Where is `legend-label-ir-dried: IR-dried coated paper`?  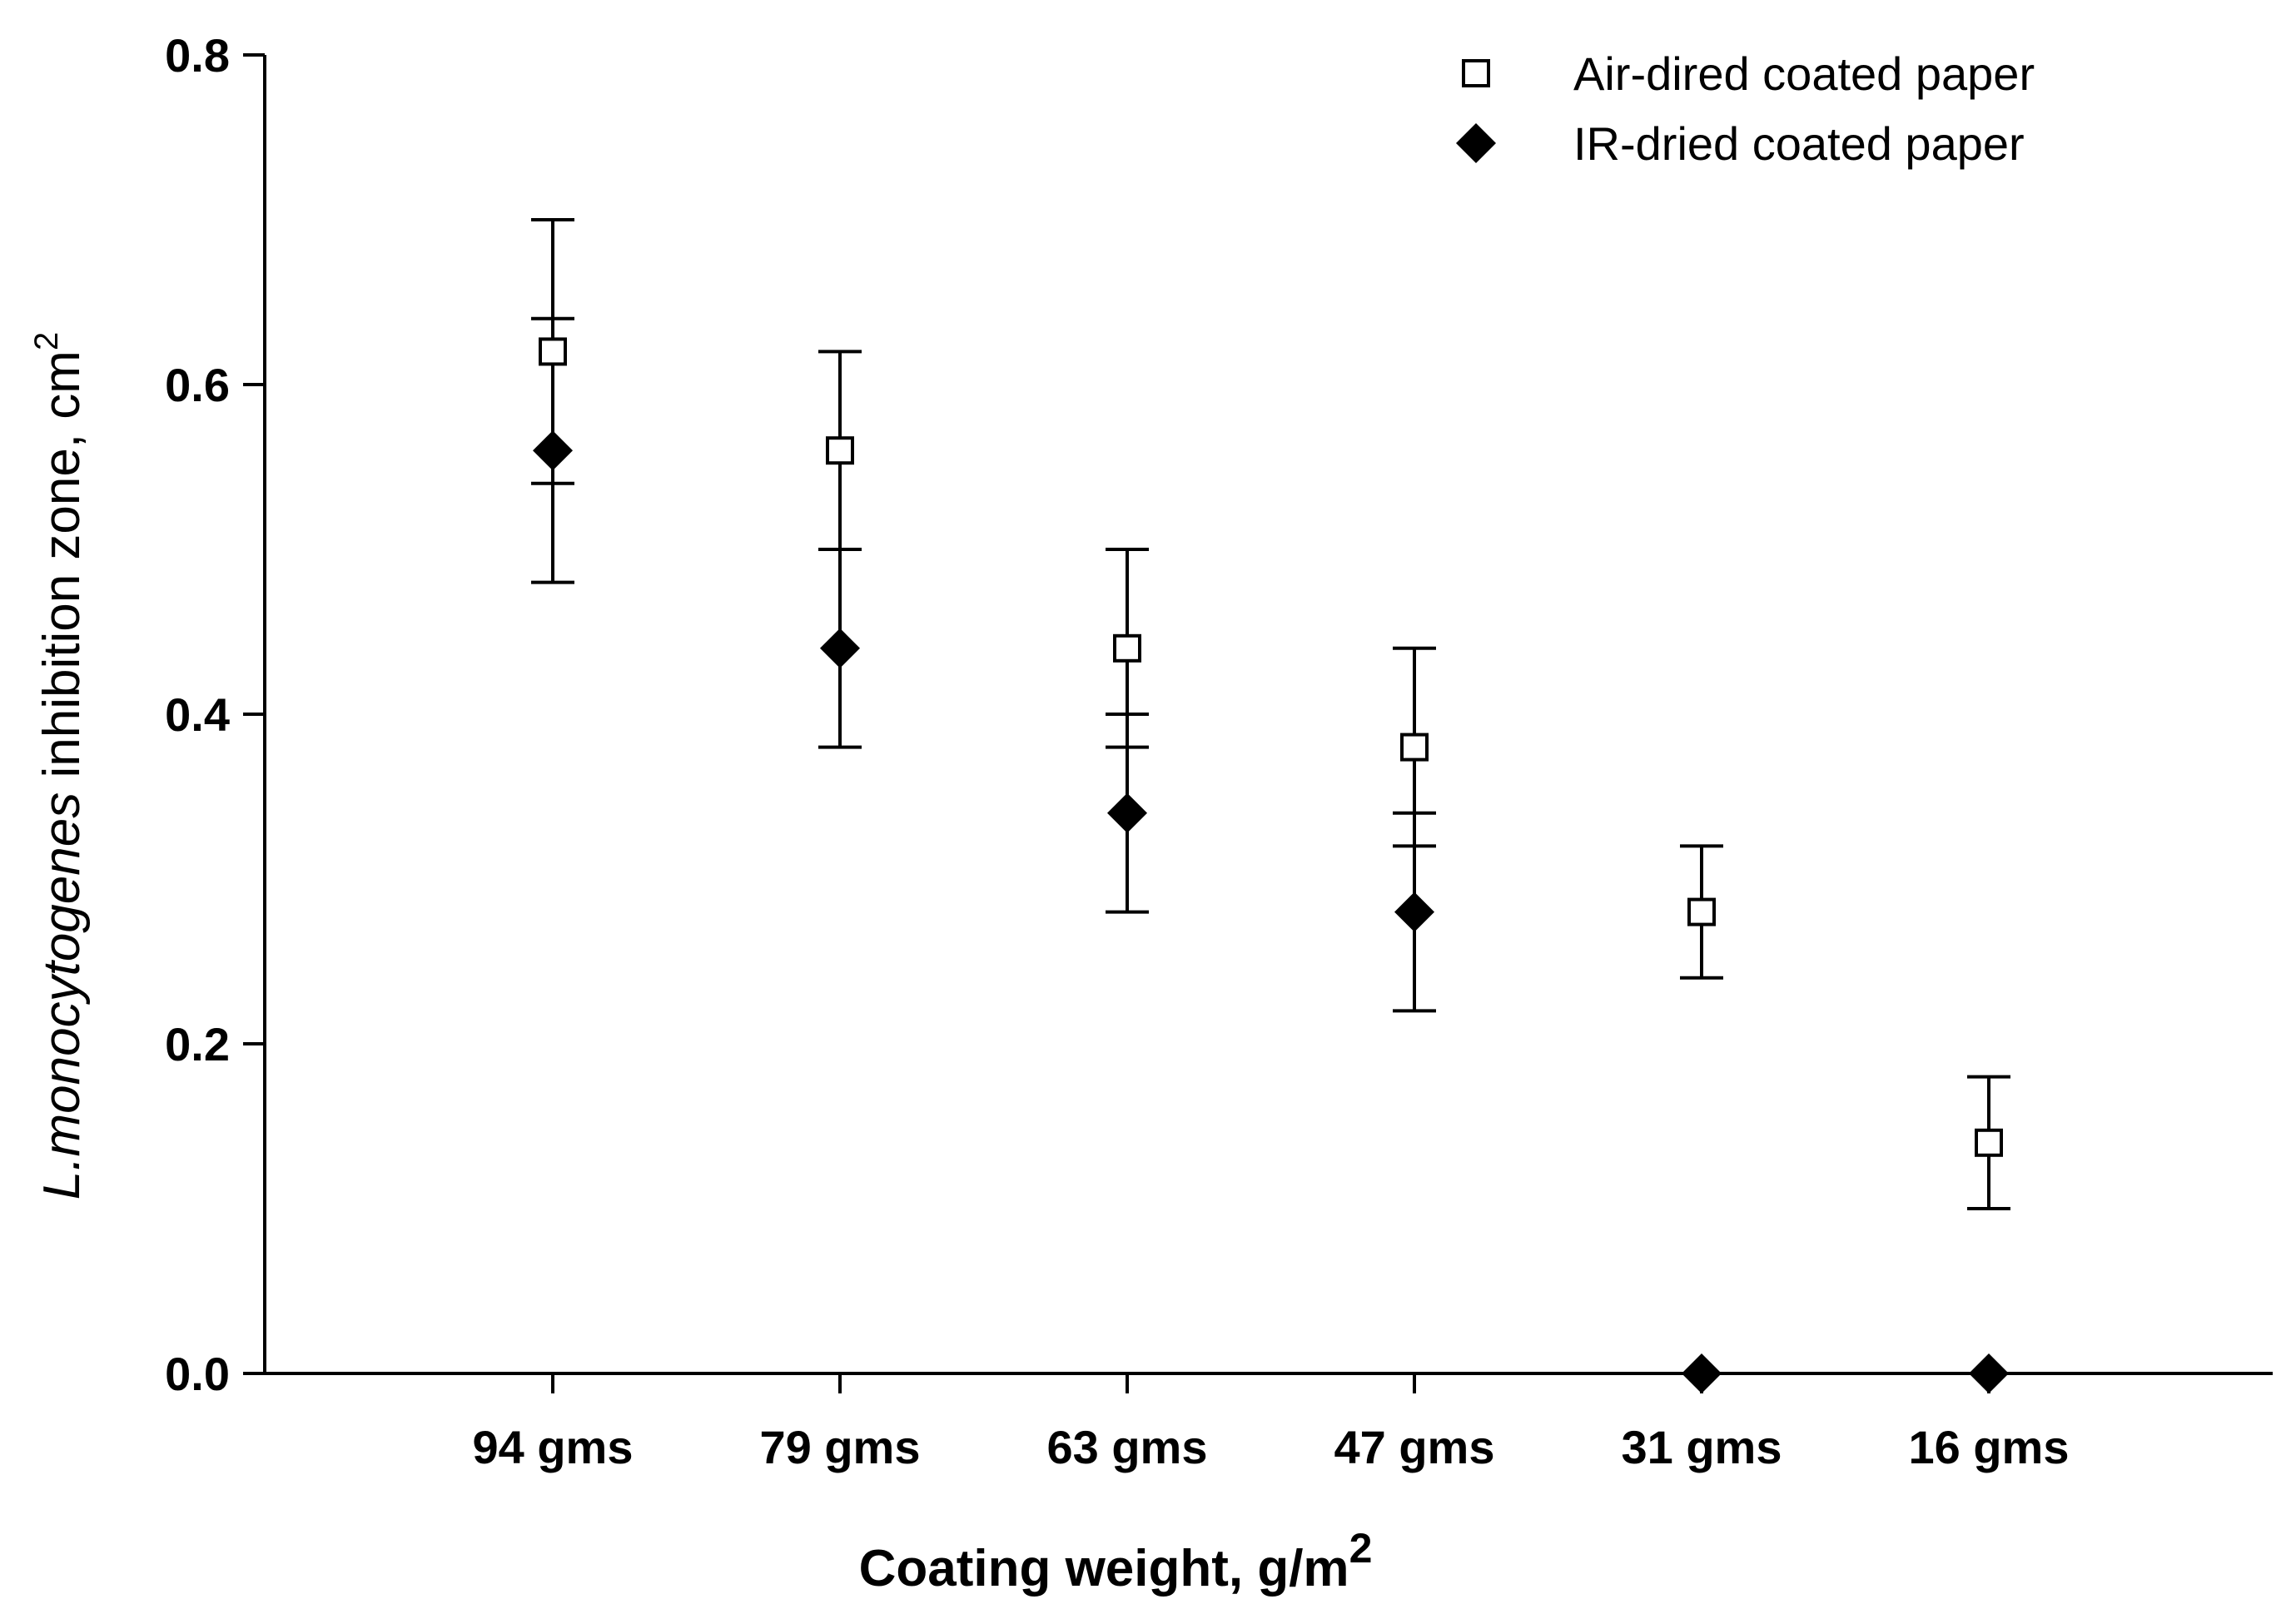
legend-label-ir-dried: IR-dried coated paper is located at coordinates (1799, 143).